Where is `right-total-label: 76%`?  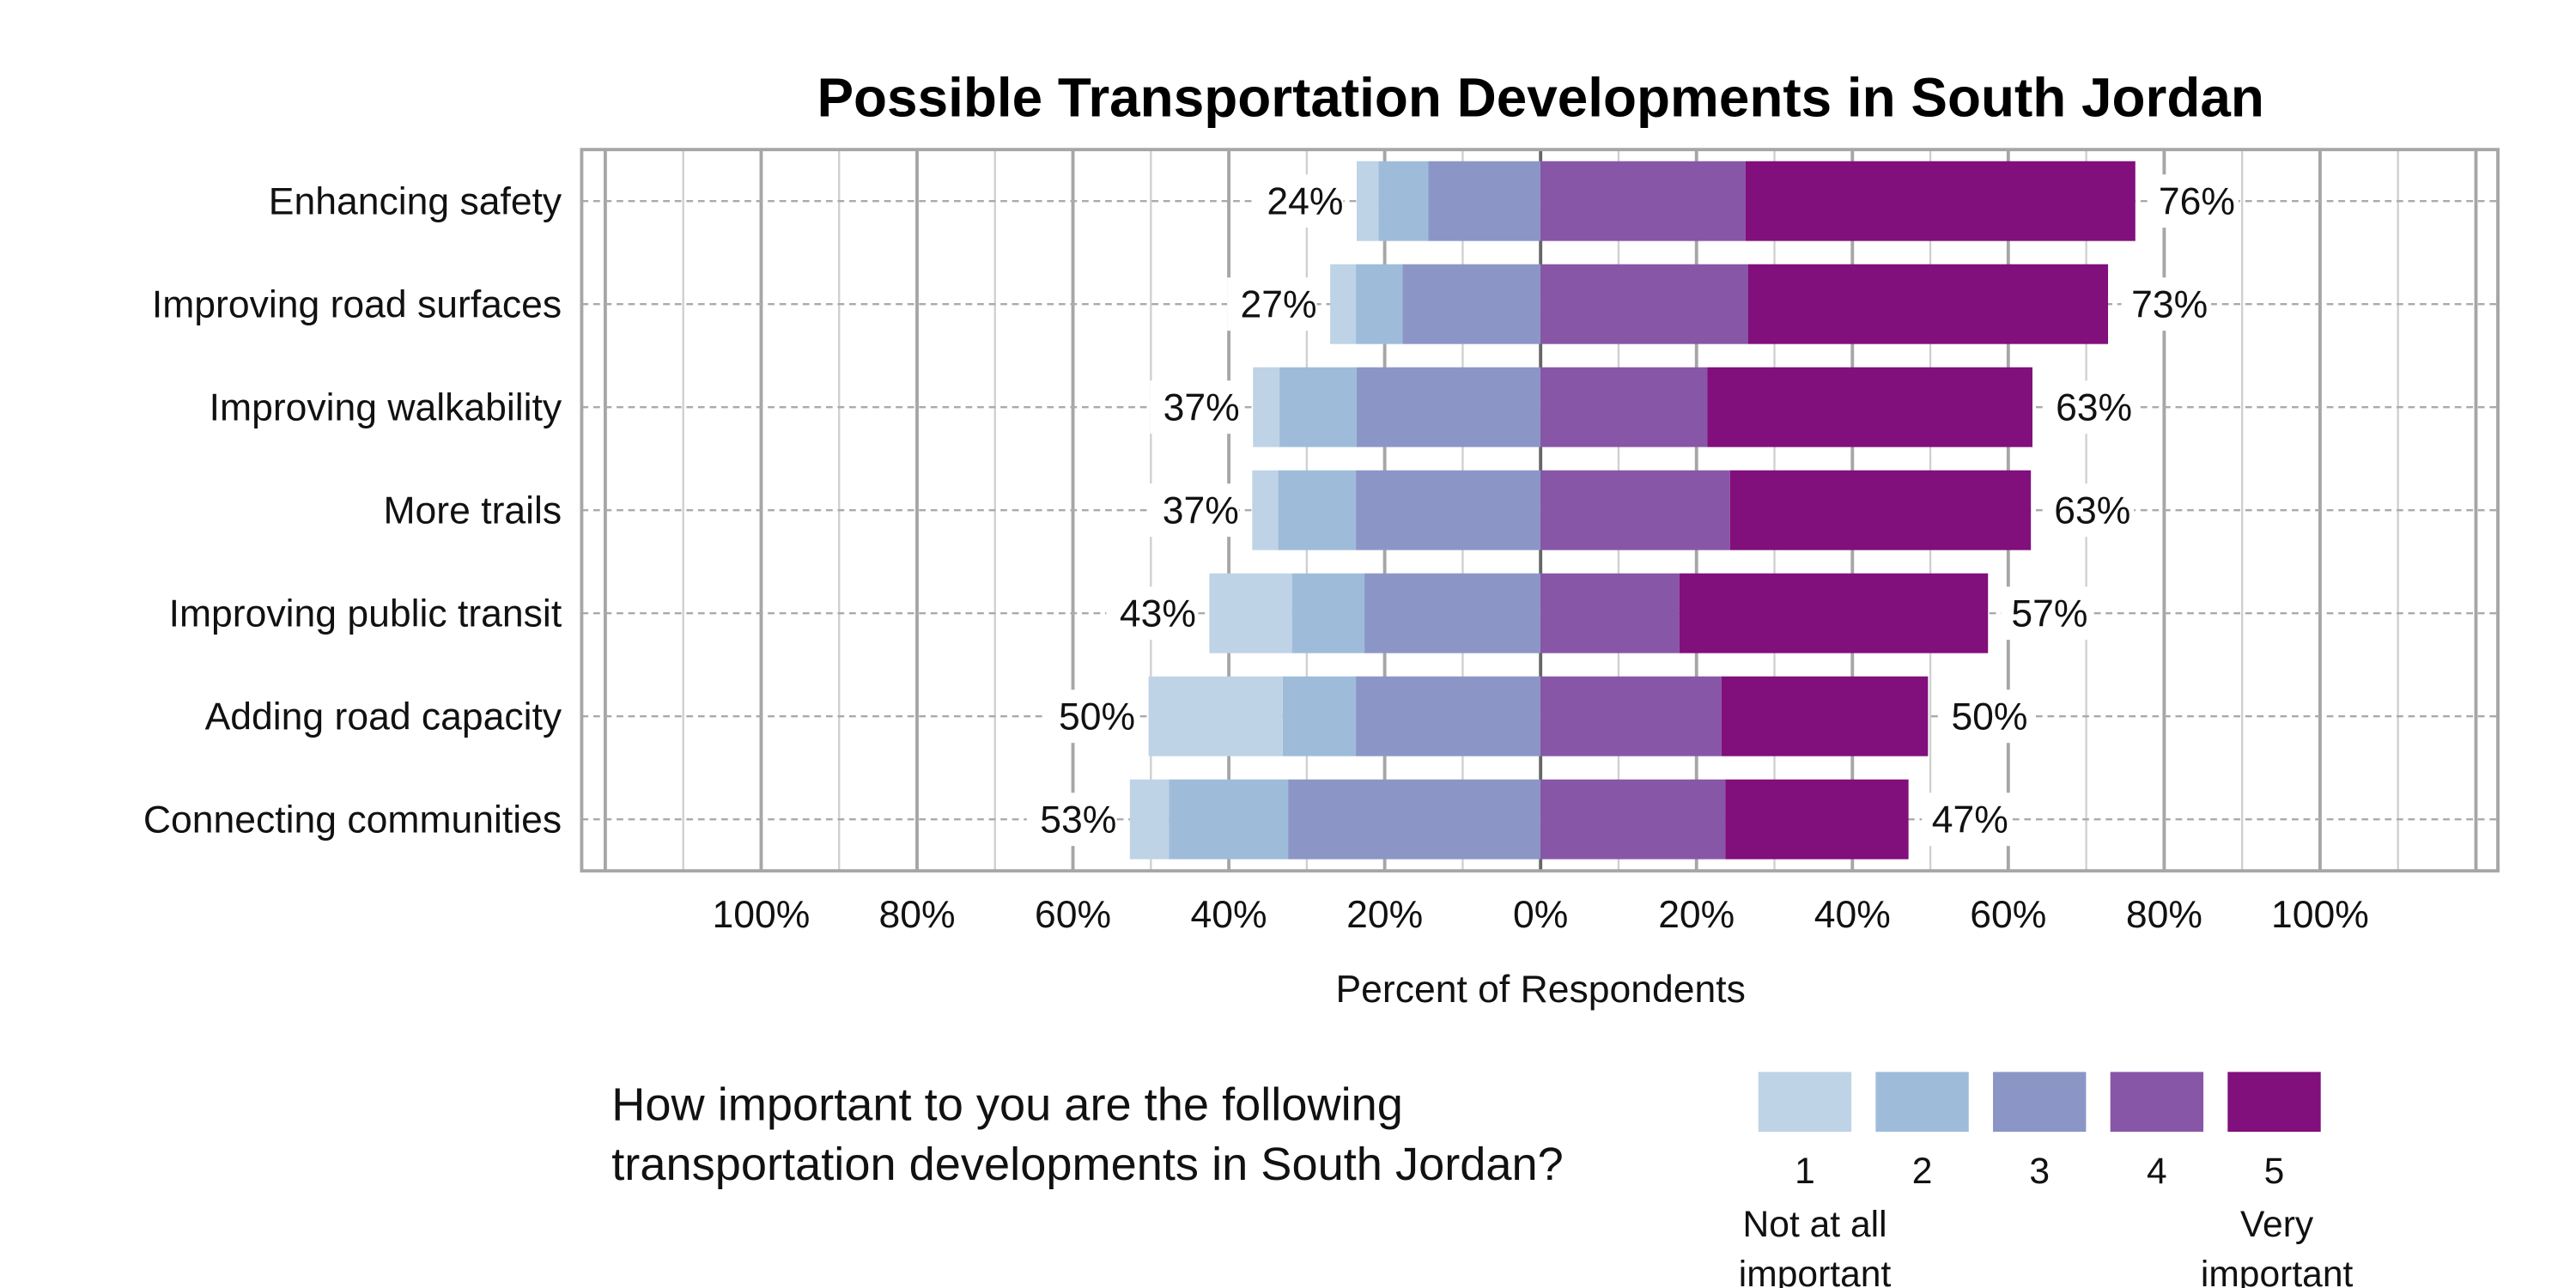 right-total-label: 76% is located at coordinates (2197, 202).